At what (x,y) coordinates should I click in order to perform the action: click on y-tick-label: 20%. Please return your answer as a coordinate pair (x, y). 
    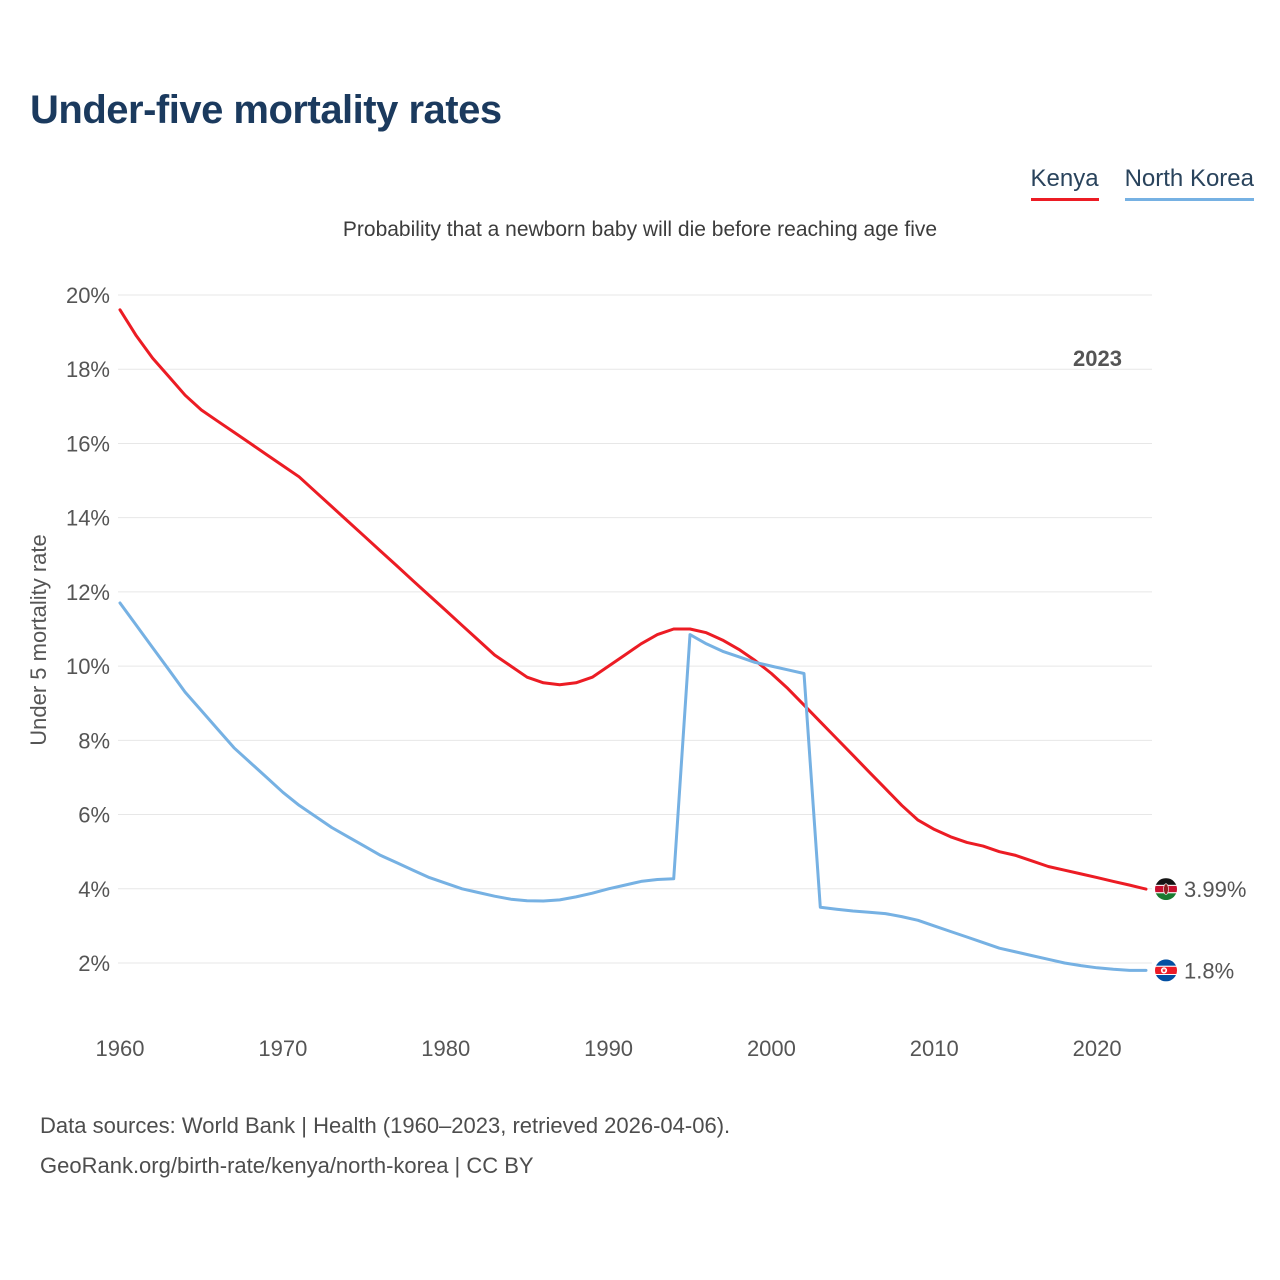
    Looking at the image, I should click on (88, 295).